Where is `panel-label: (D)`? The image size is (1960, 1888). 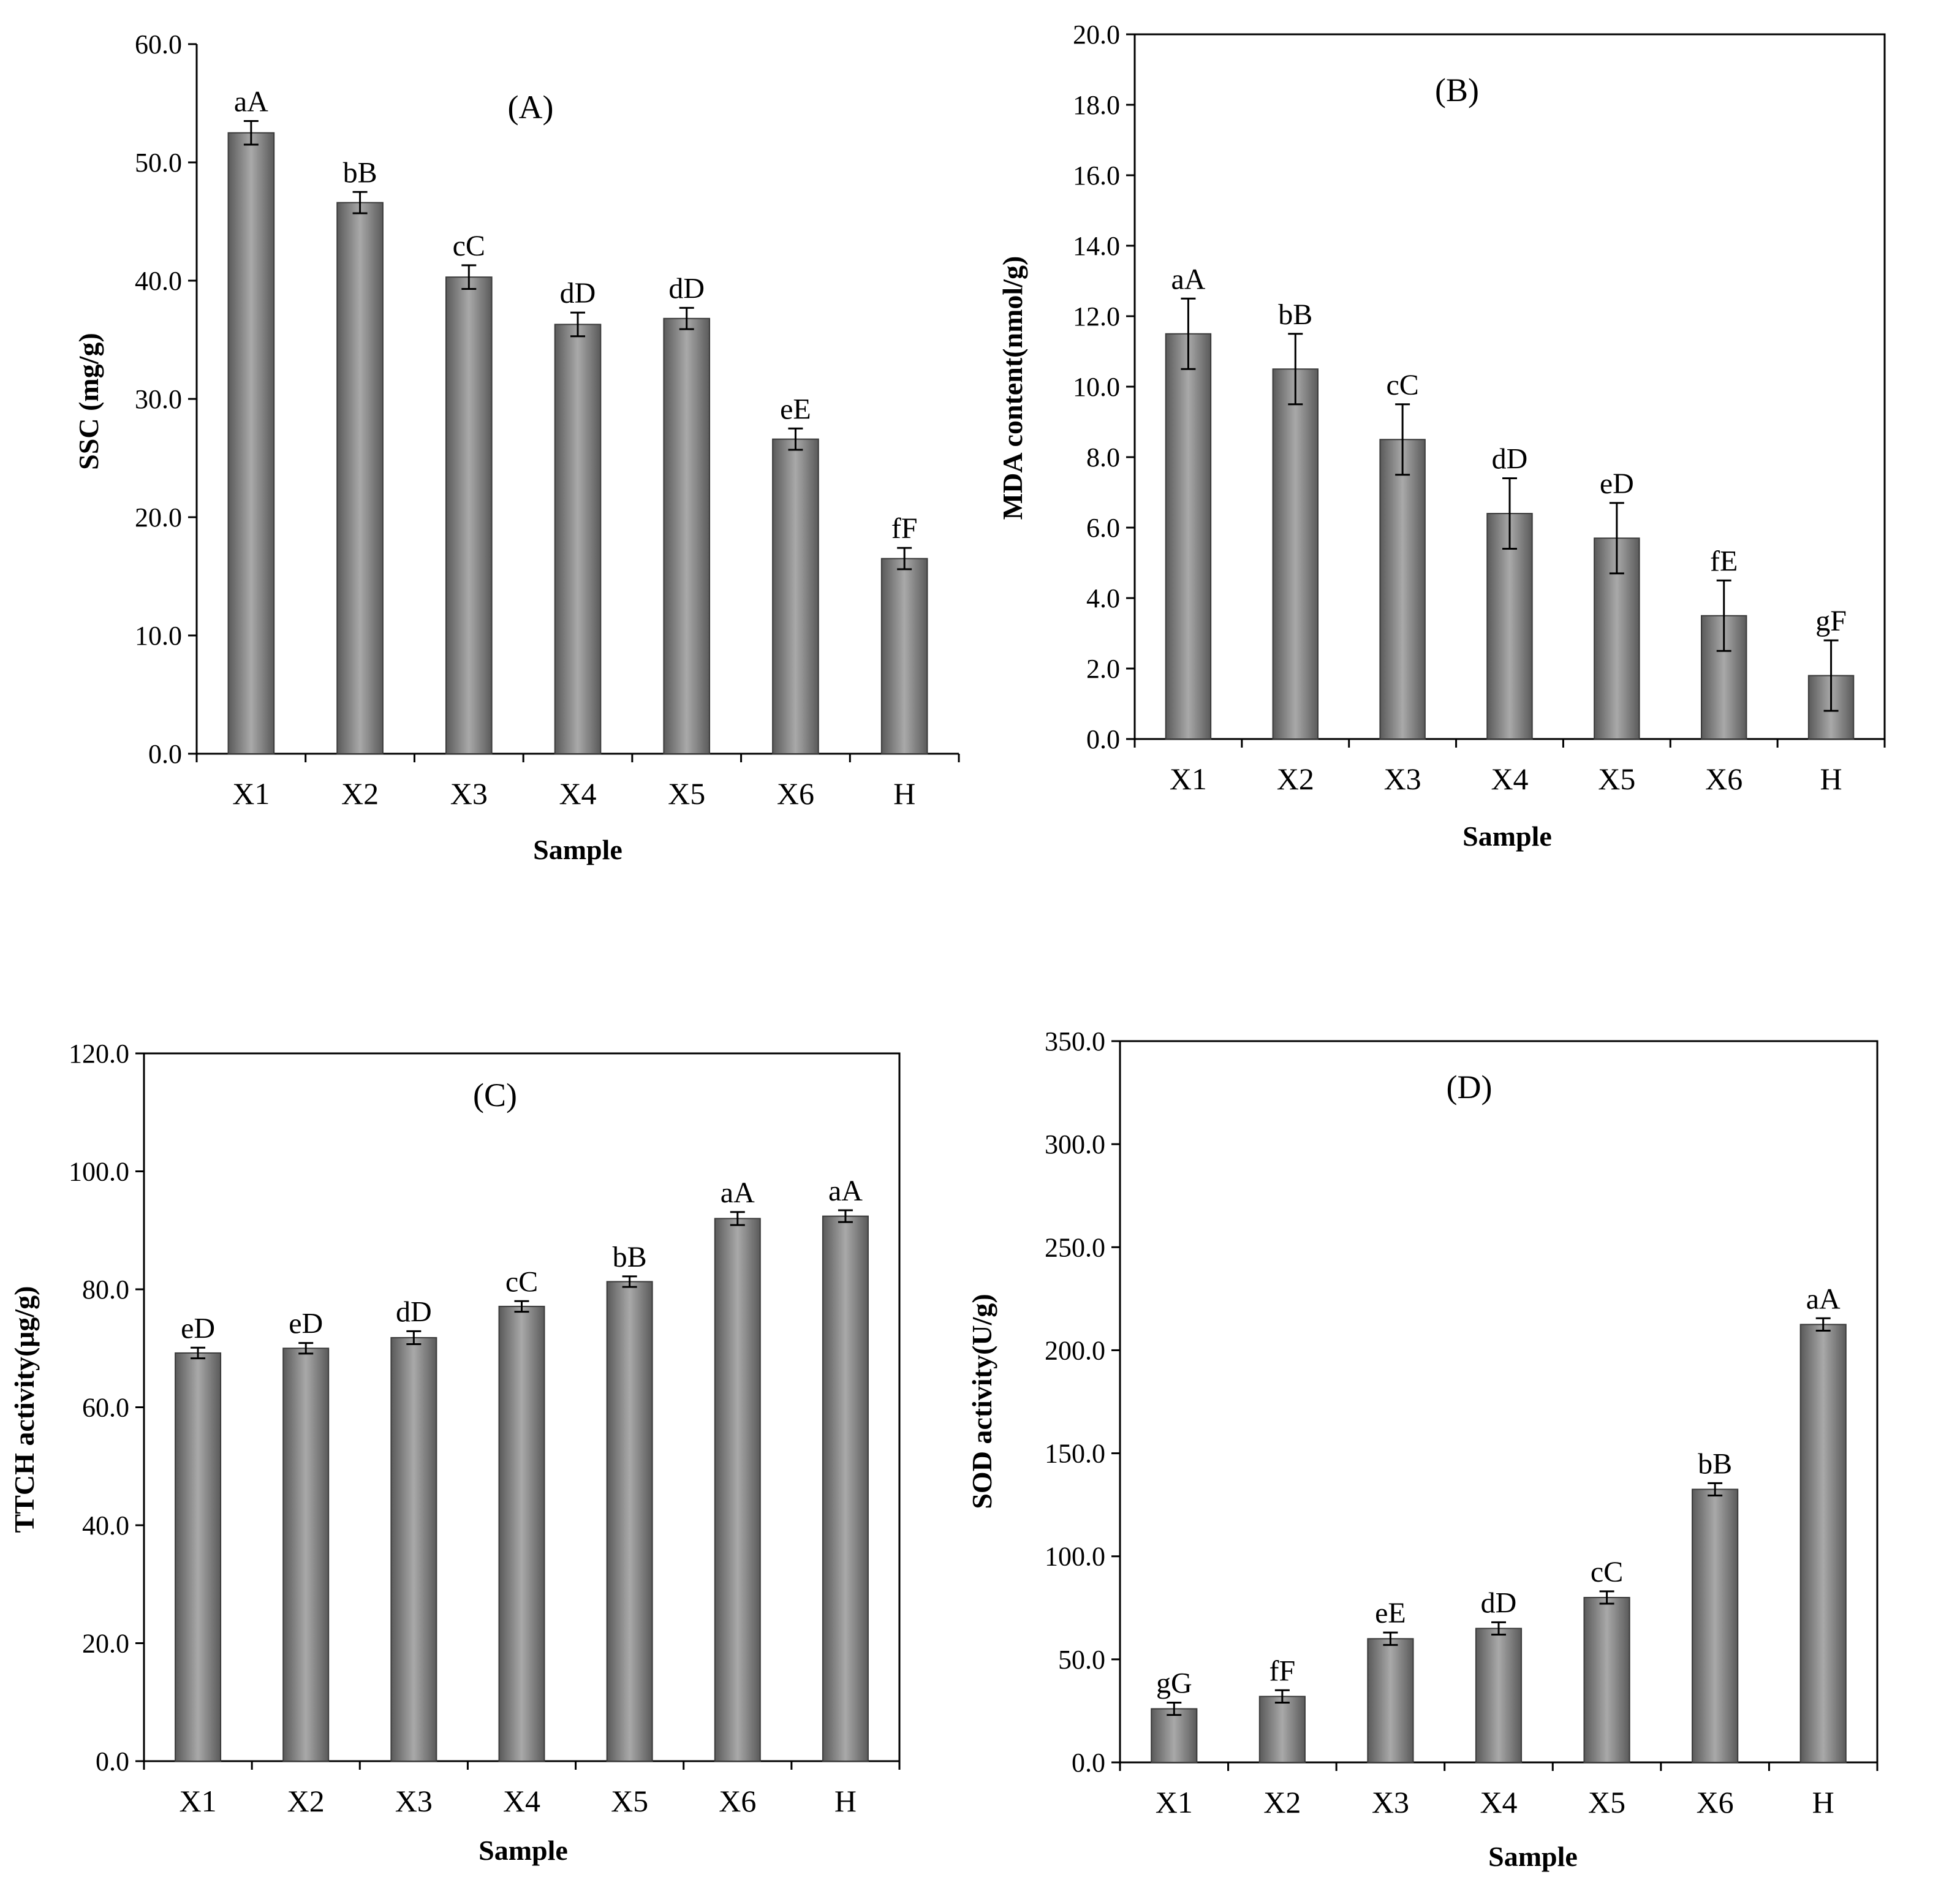 panel-label: (D) is located at coordinates (1470, 1087).